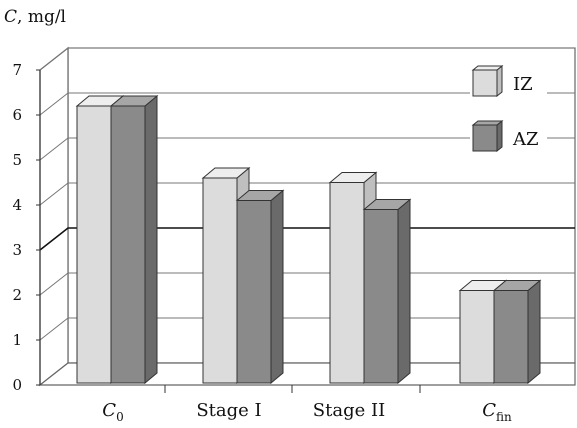  What do you see at coordinates (307, 374) in the screenshot?
I see `floor` at bounding box center [307, 374].